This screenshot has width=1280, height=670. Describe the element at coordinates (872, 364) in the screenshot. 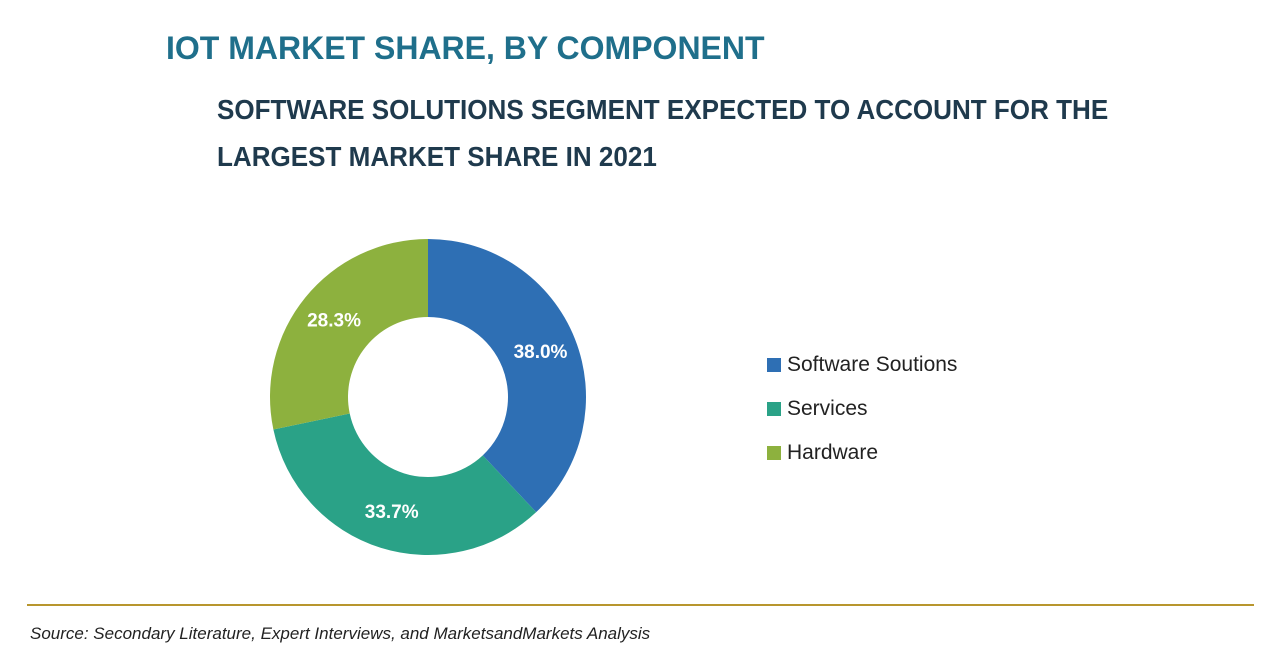

I see `legend-label: Software Soutions` at that location.